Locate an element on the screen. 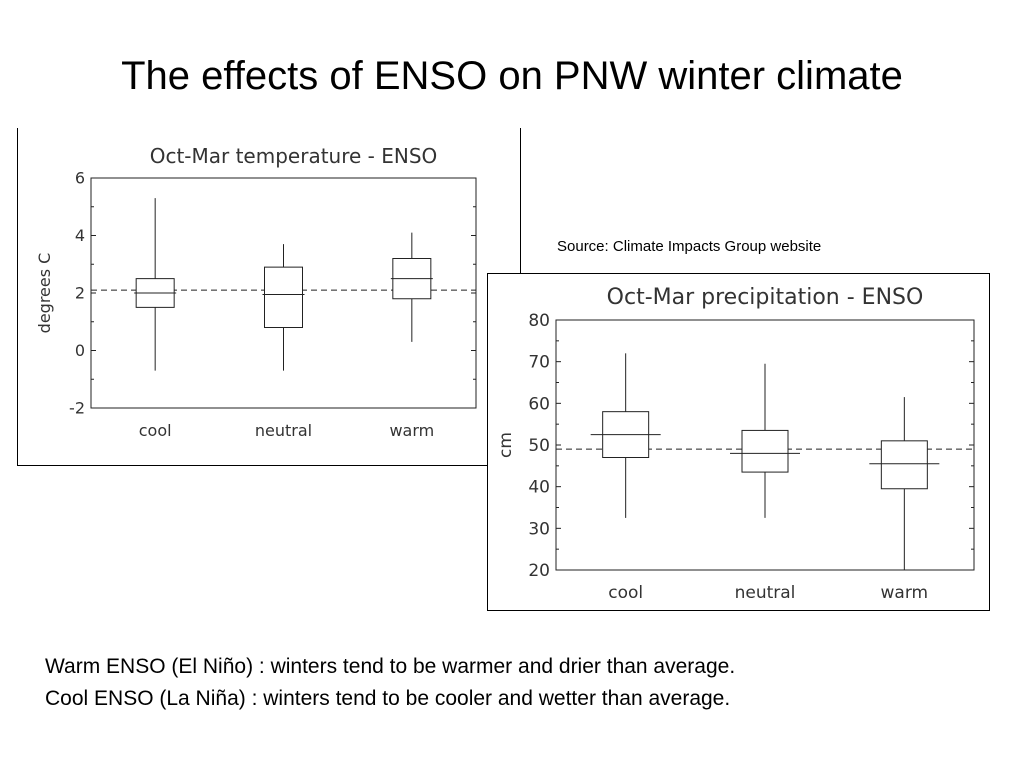 This screenshot has width=1024, height=768. y-tick-label: 2 is located at coordinates (80, 293).